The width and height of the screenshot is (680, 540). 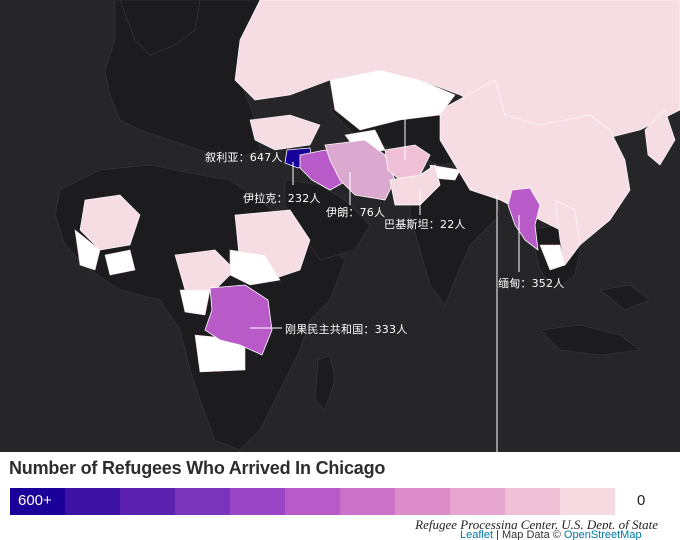 I want to click on land-scandinavia, so click(x=160, y=28).